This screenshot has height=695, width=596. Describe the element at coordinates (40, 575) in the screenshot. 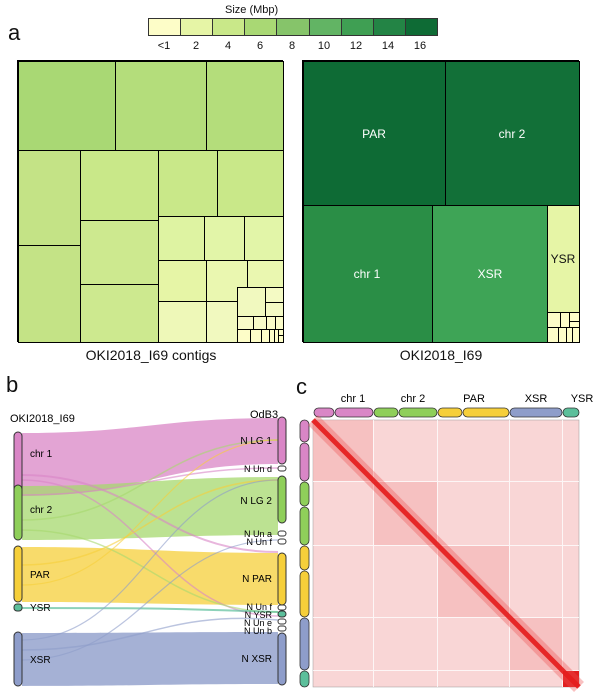

I see `sankey-left-label: PAR` at that location.